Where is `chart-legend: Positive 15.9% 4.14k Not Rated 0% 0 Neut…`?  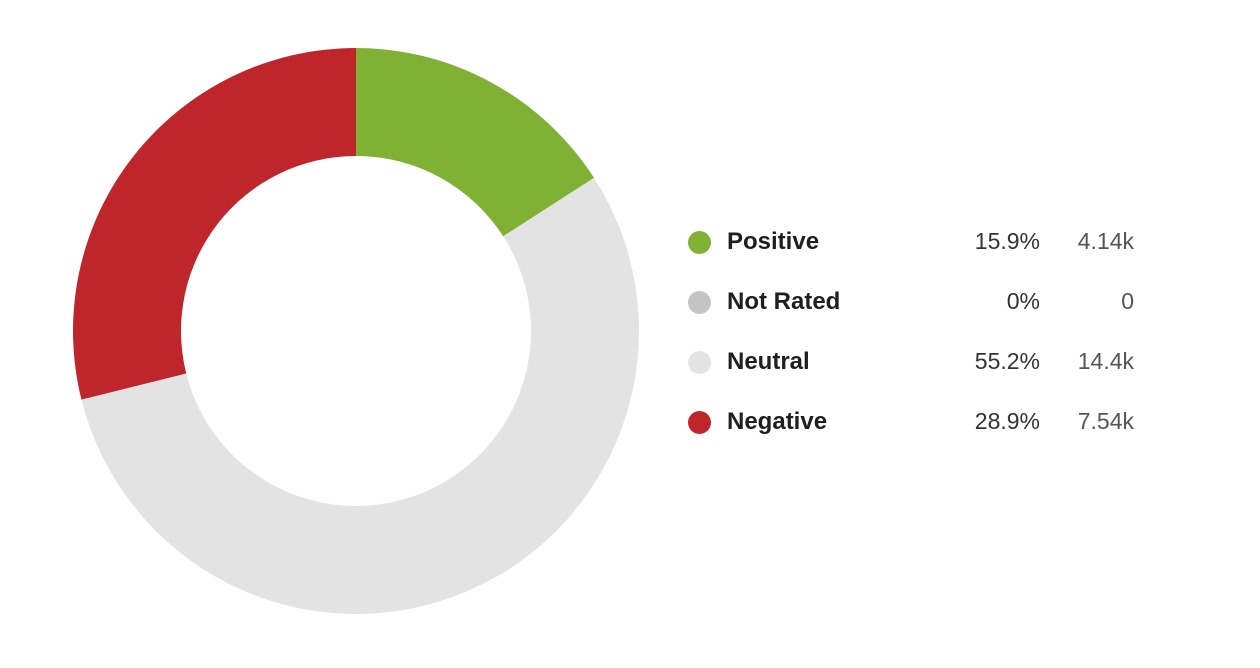 chart-legend: Positive 15.9% 4.14k Not Rated 0% 0 Neut… is located at coordinates (918, 334).